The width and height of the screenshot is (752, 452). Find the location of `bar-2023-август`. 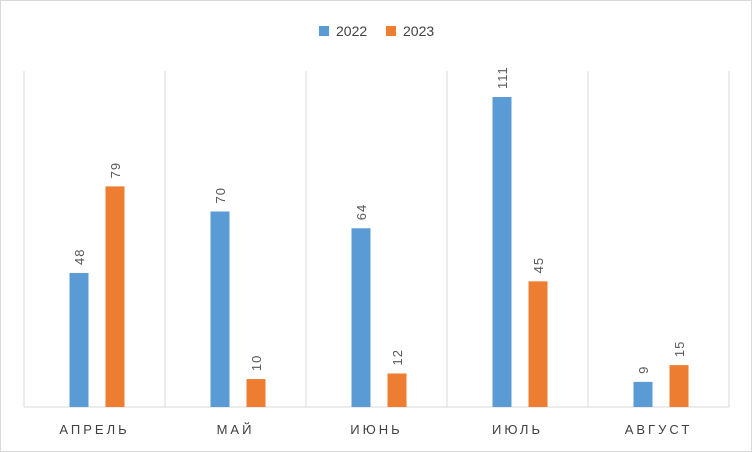

bar-2023-август is located at coordinates (679, 386).